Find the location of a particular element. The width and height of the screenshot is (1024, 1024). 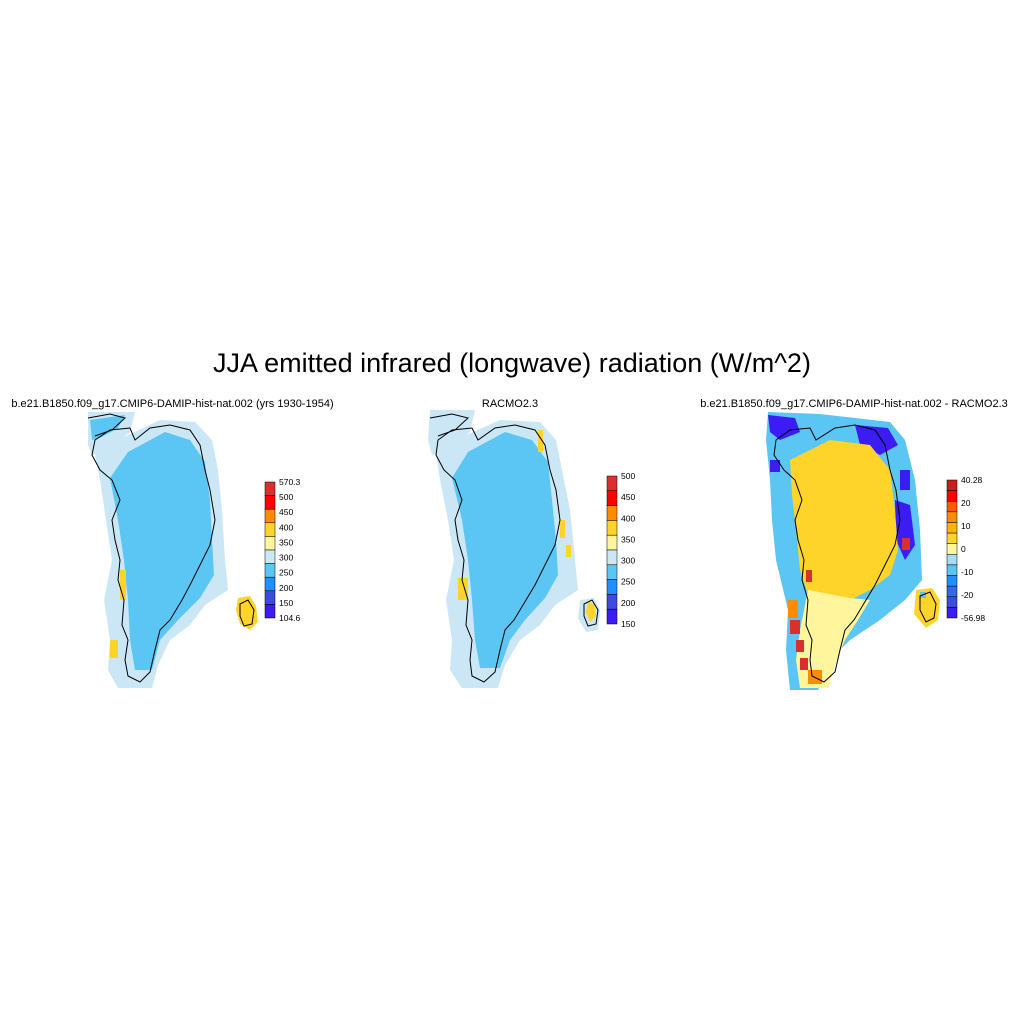

ellesmere-edge-field is located at coordinates (451, 432).